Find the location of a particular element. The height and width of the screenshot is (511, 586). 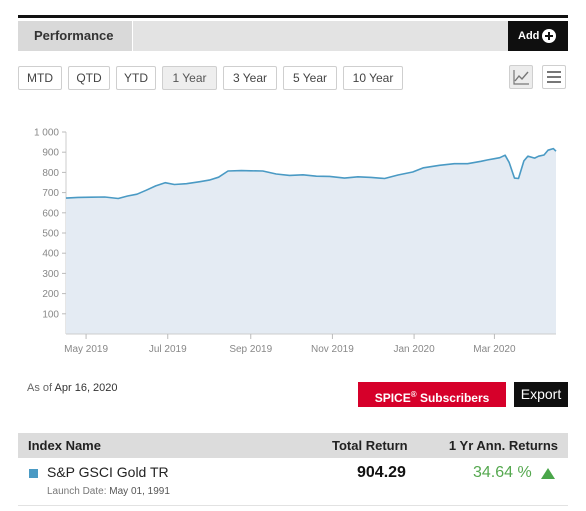

period-10-year-button: 10 Year is located at coordinates (373, 78).